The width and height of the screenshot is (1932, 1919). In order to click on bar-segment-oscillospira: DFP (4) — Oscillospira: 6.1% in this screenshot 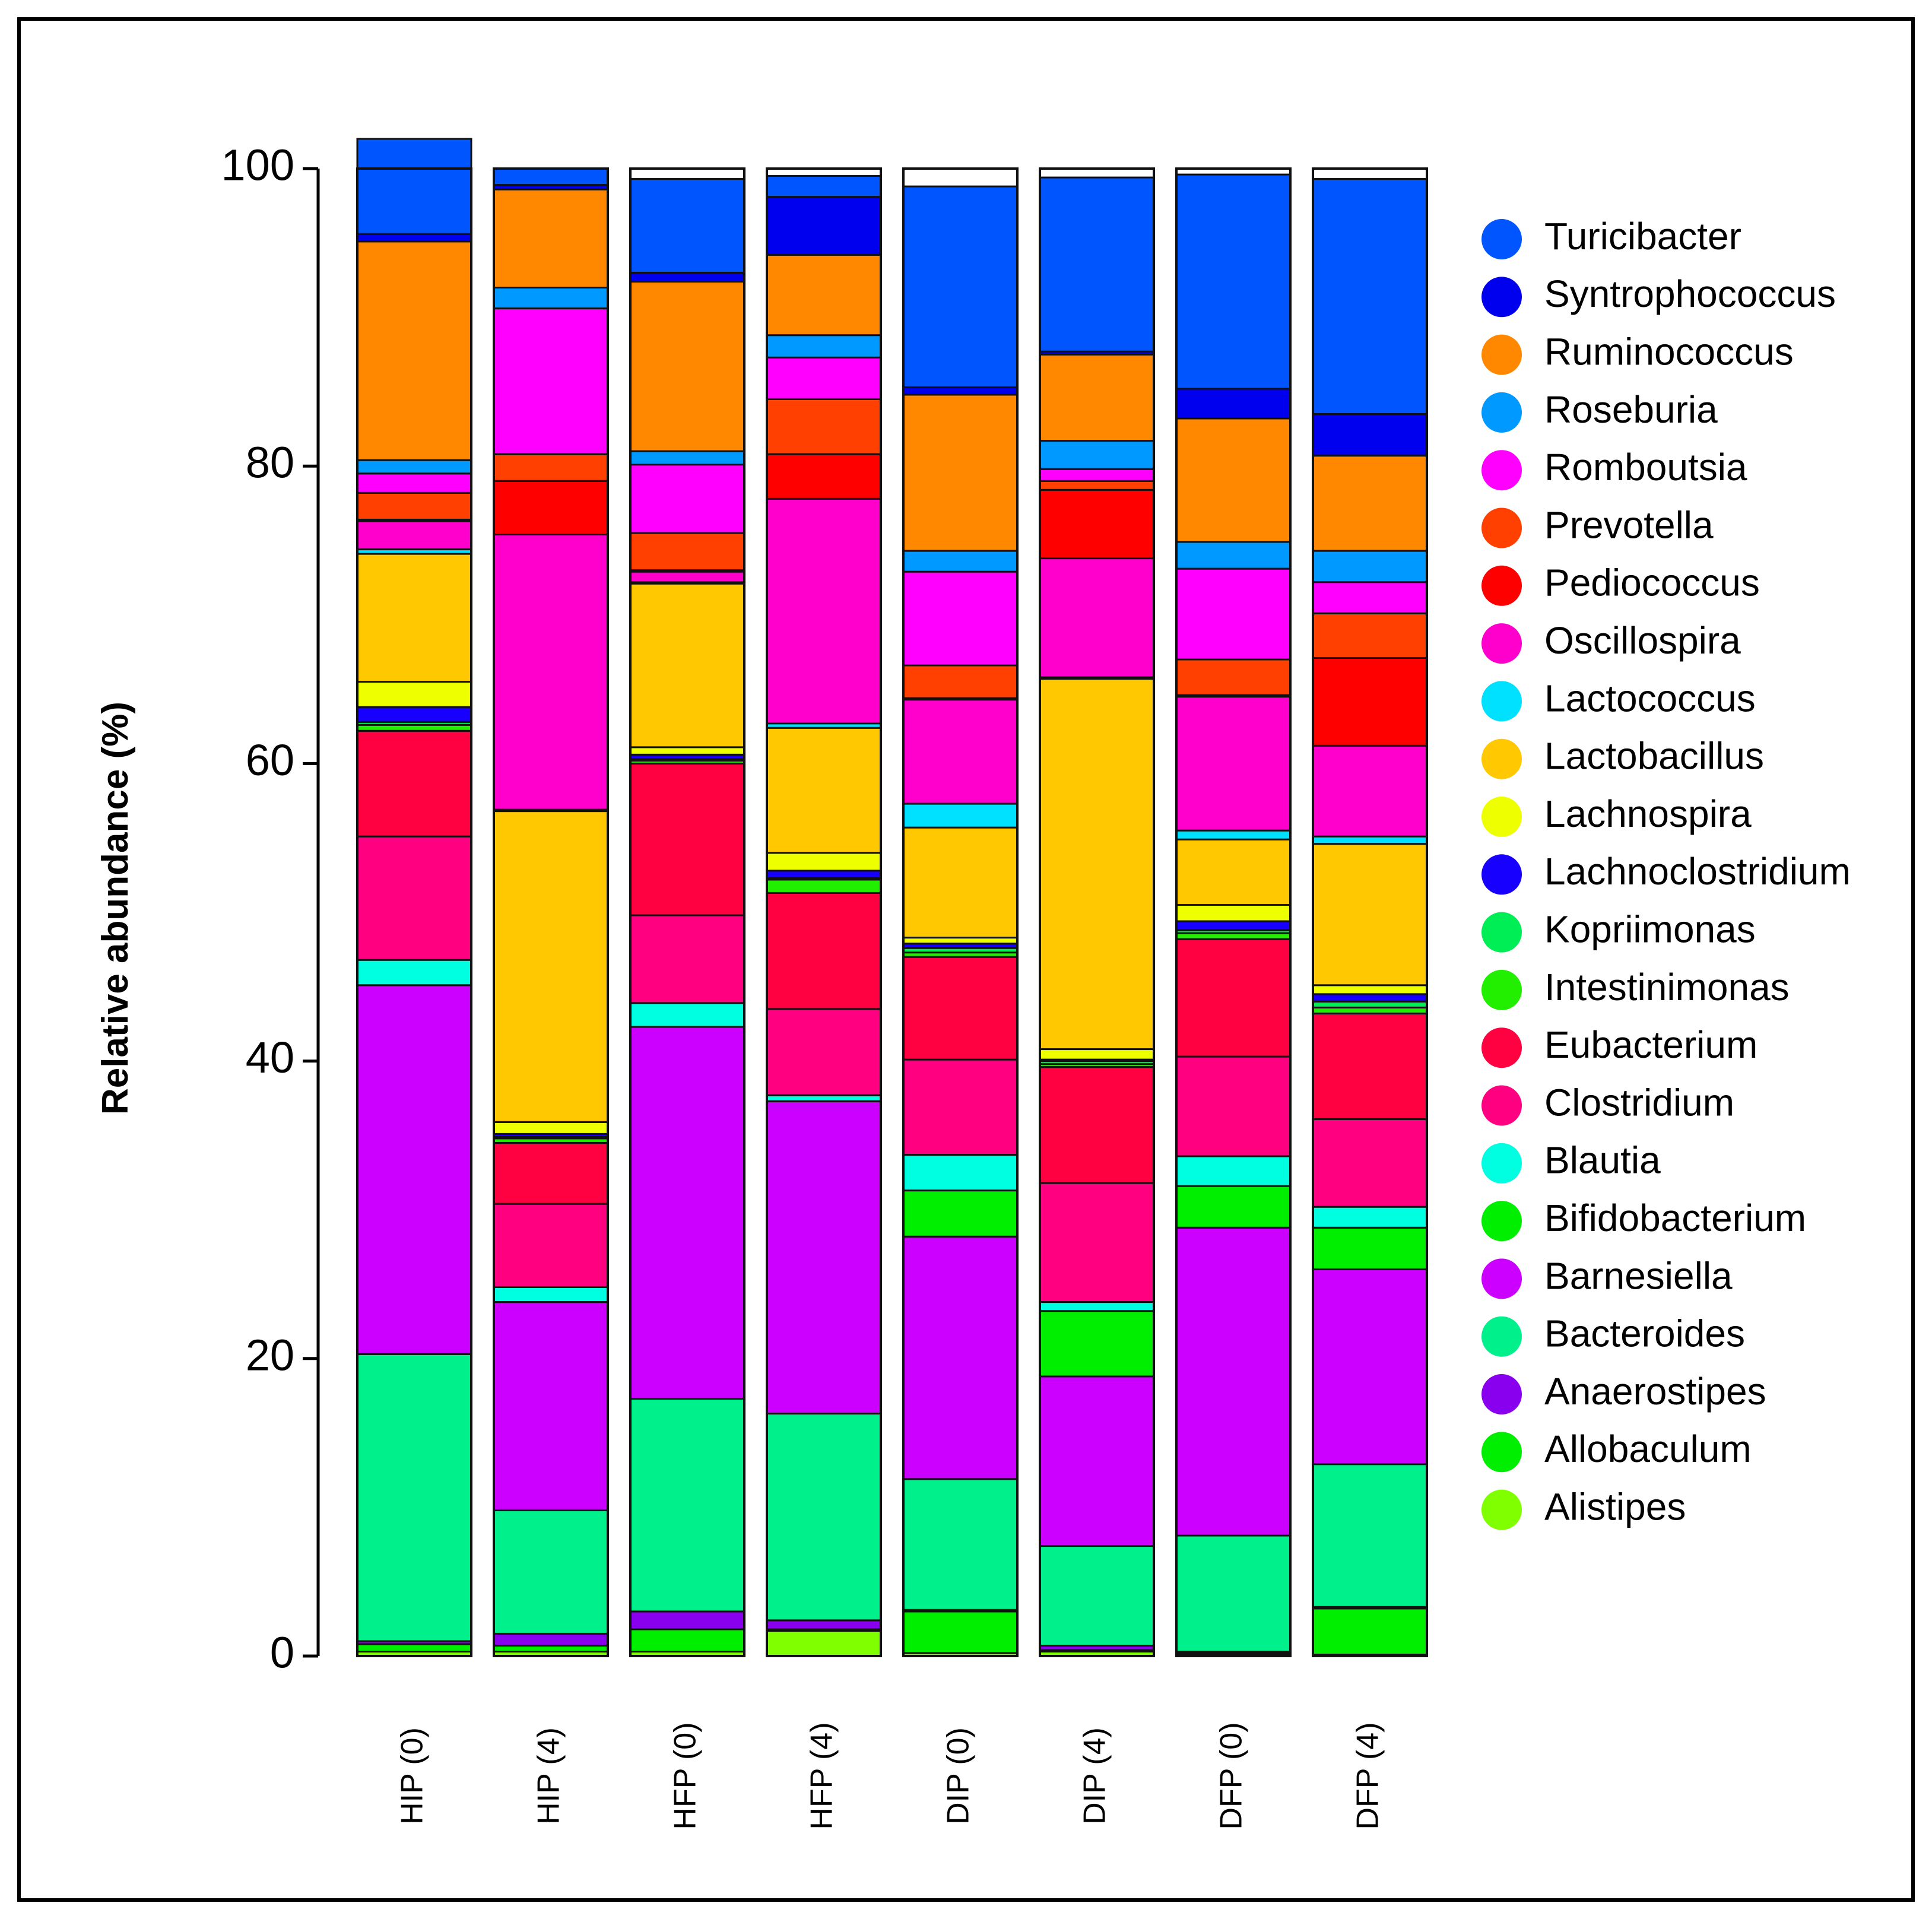, I will do `click(1370, 791)`.